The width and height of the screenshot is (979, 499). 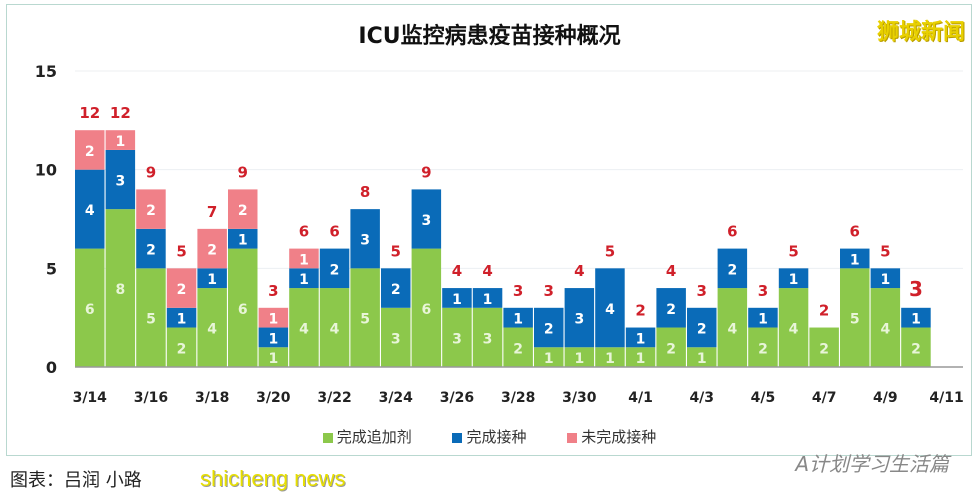 What do you see at coordinates (46, 170) in the screenshot?
I see `y-tick-label: 10` at bounding box center [46, 170].